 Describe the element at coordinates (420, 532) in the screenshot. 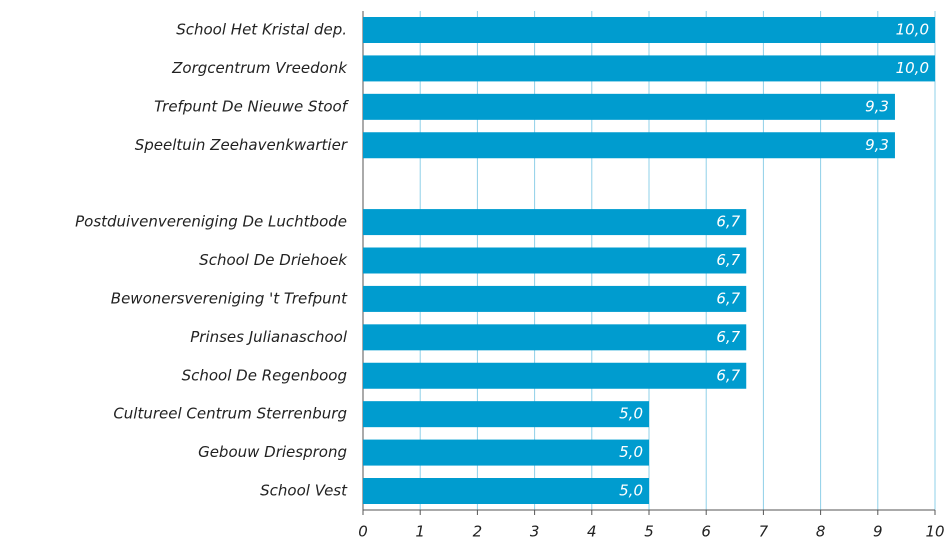

I see `x-tick-label: 1` at that location.